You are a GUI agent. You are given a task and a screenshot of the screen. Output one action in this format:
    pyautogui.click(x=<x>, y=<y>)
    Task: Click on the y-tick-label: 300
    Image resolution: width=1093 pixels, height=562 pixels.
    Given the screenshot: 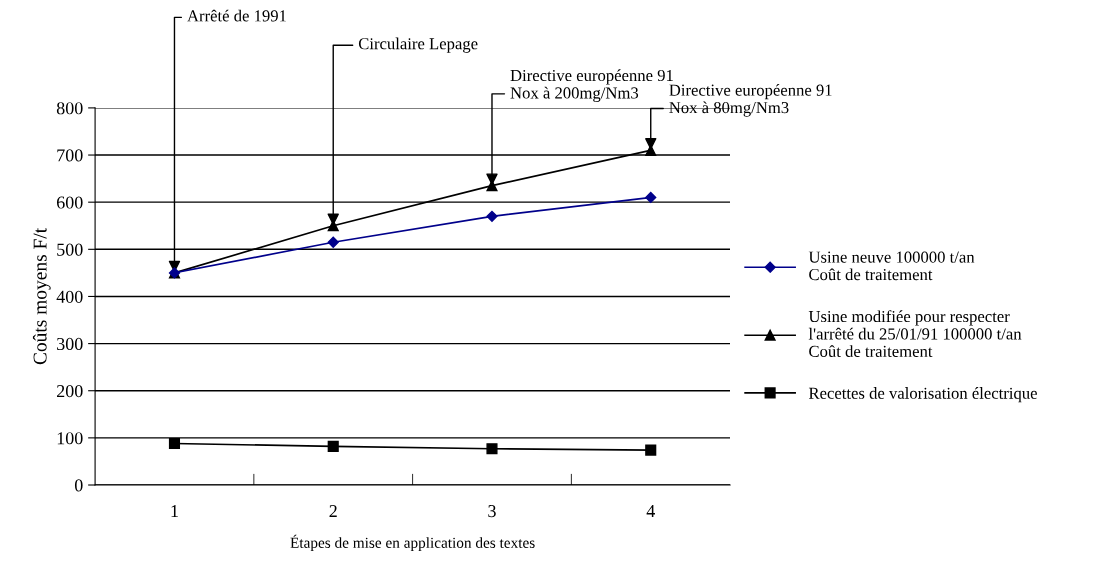 What is the action you would take?
    pyautogui.click(x=70, y=344)
    